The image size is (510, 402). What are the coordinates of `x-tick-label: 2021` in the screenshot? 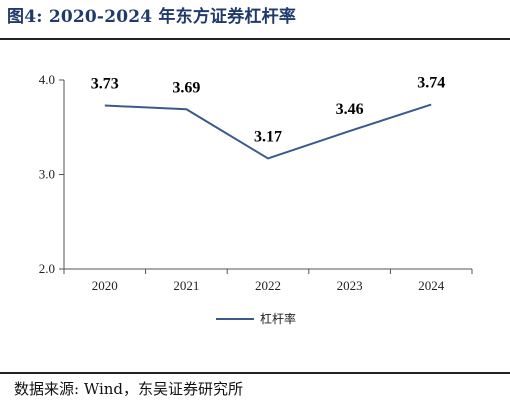 It's located at (186, 285).